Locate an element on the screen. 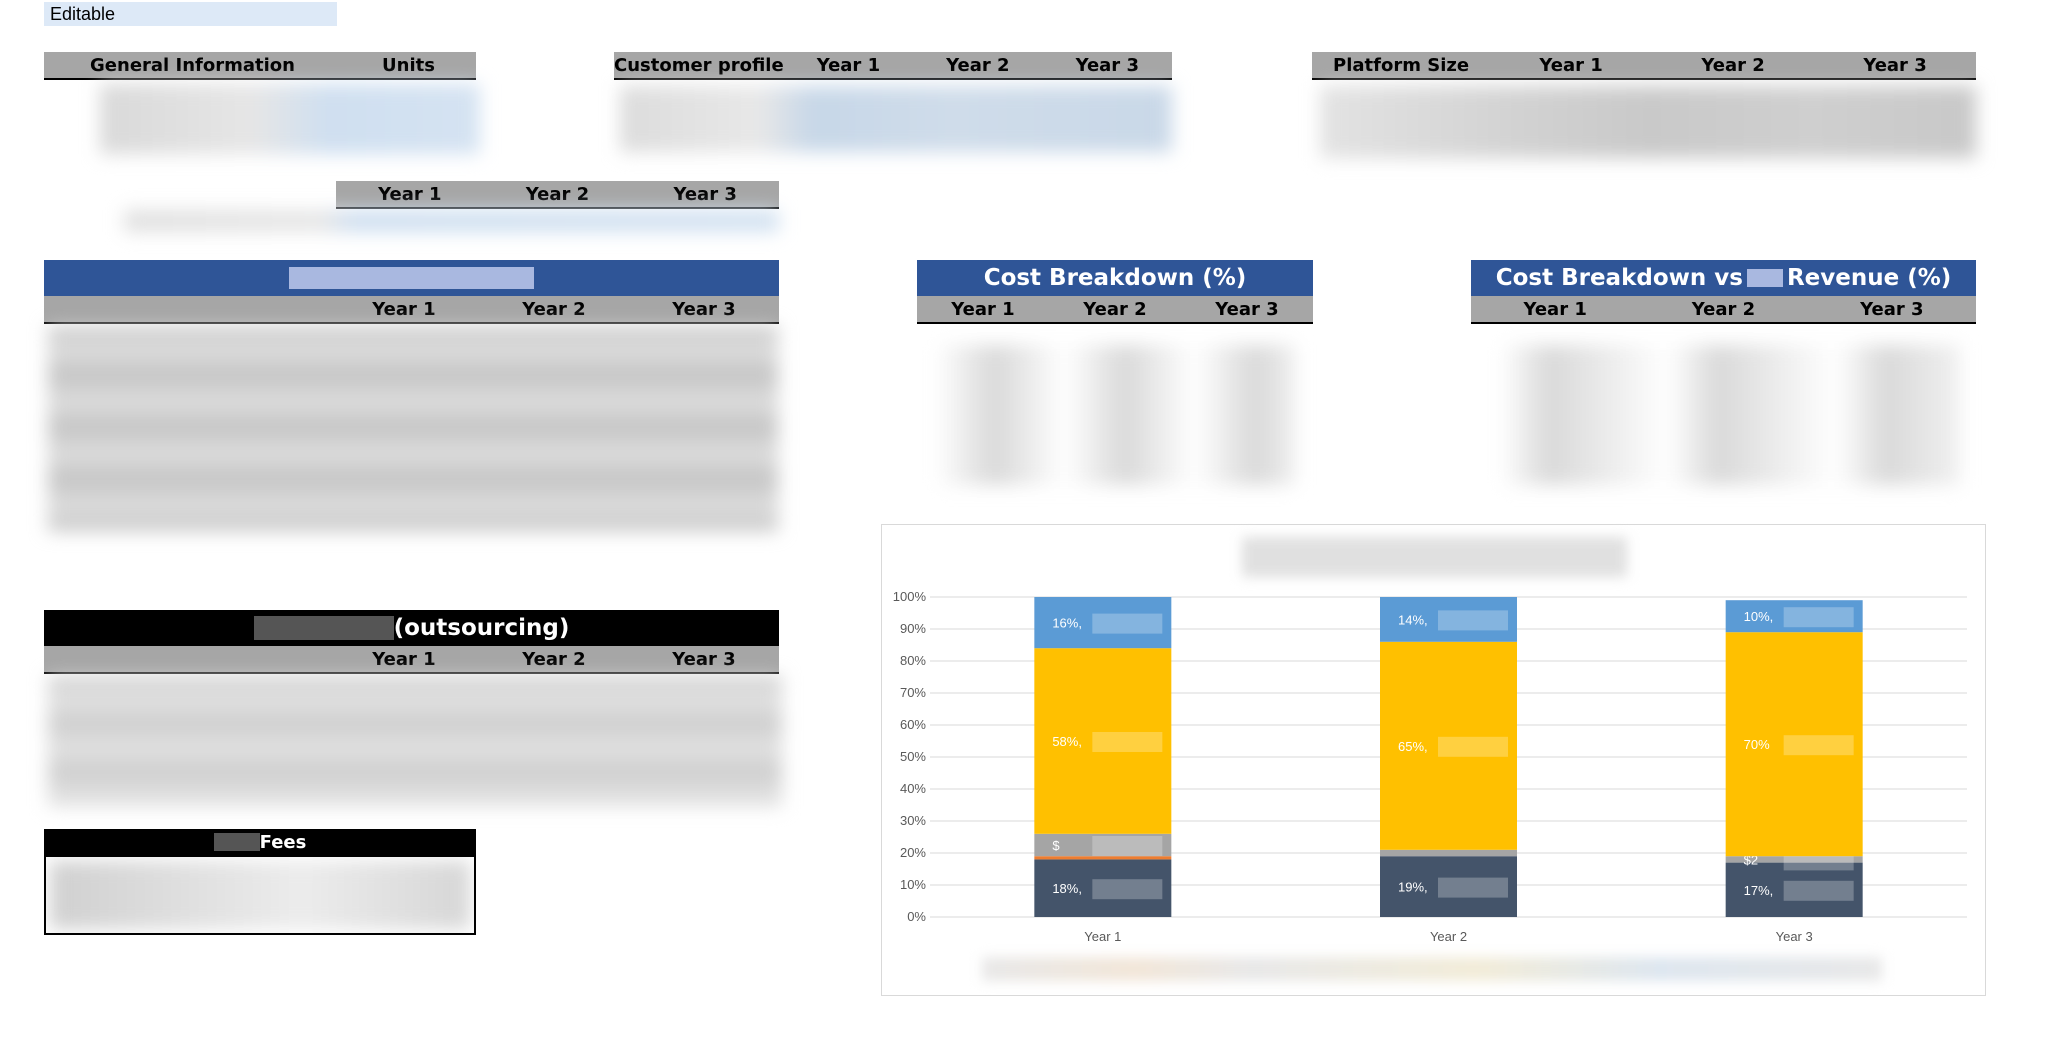  cost-vs-revenue-body is located at coordinates (1730, 415).